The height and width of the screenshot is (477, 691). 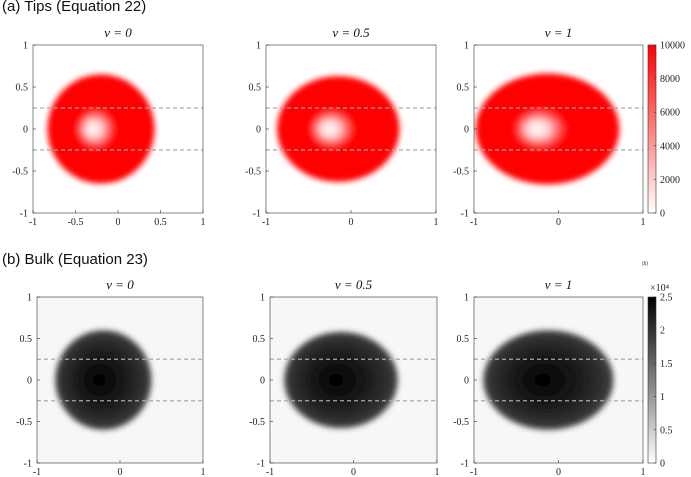 What do you see at coordinates (670, 79) in the screenshot?
I see `colorbar-tick-label: 8000` at bounding box center [670, 79].